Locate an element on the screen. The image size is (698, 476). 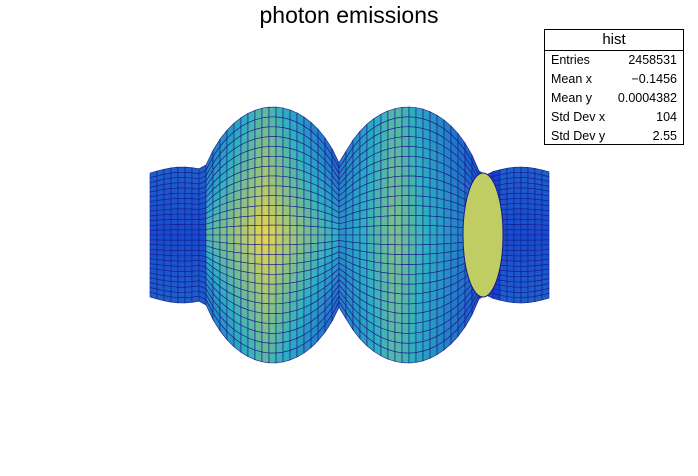
stats-label: Entries is located at coordinates (570, 60).